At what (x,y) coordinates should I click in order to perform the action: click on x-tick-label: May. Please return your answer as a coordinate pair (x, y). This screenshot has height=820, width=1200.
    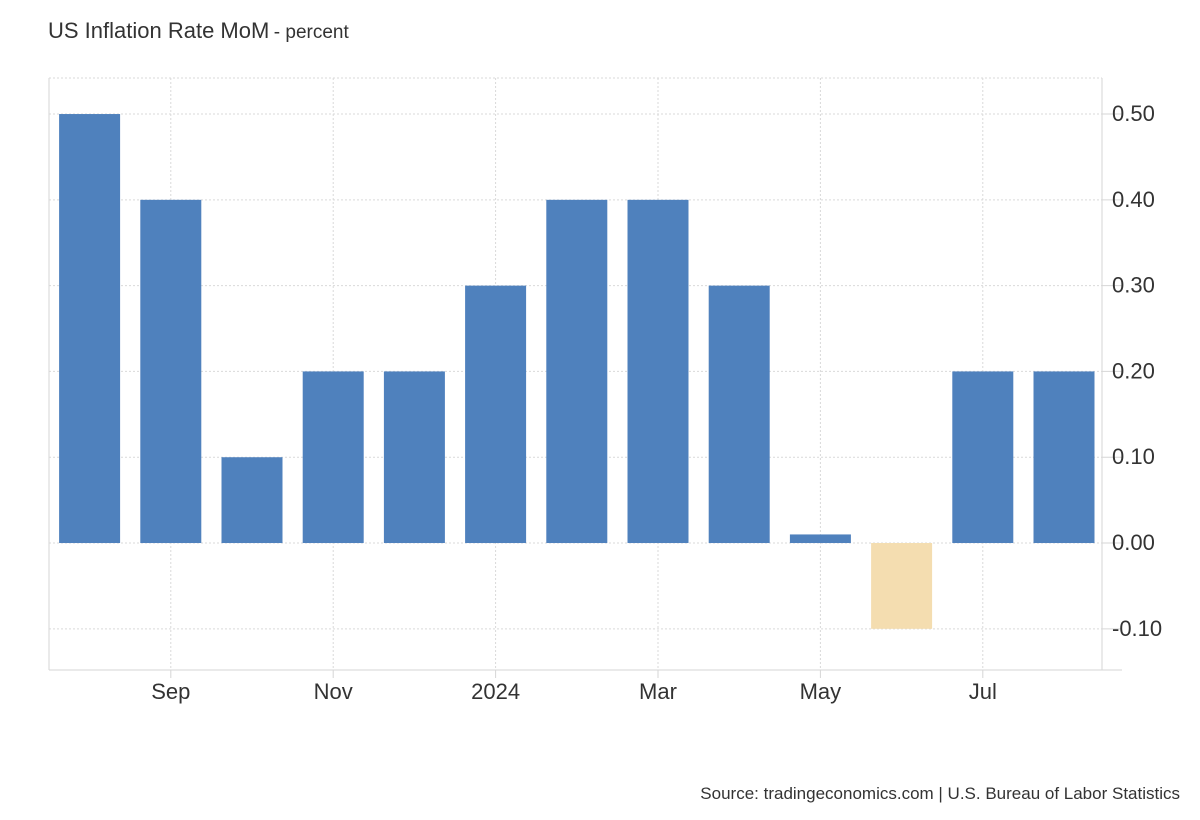
    Looking at the image, I should click on (821, 691).